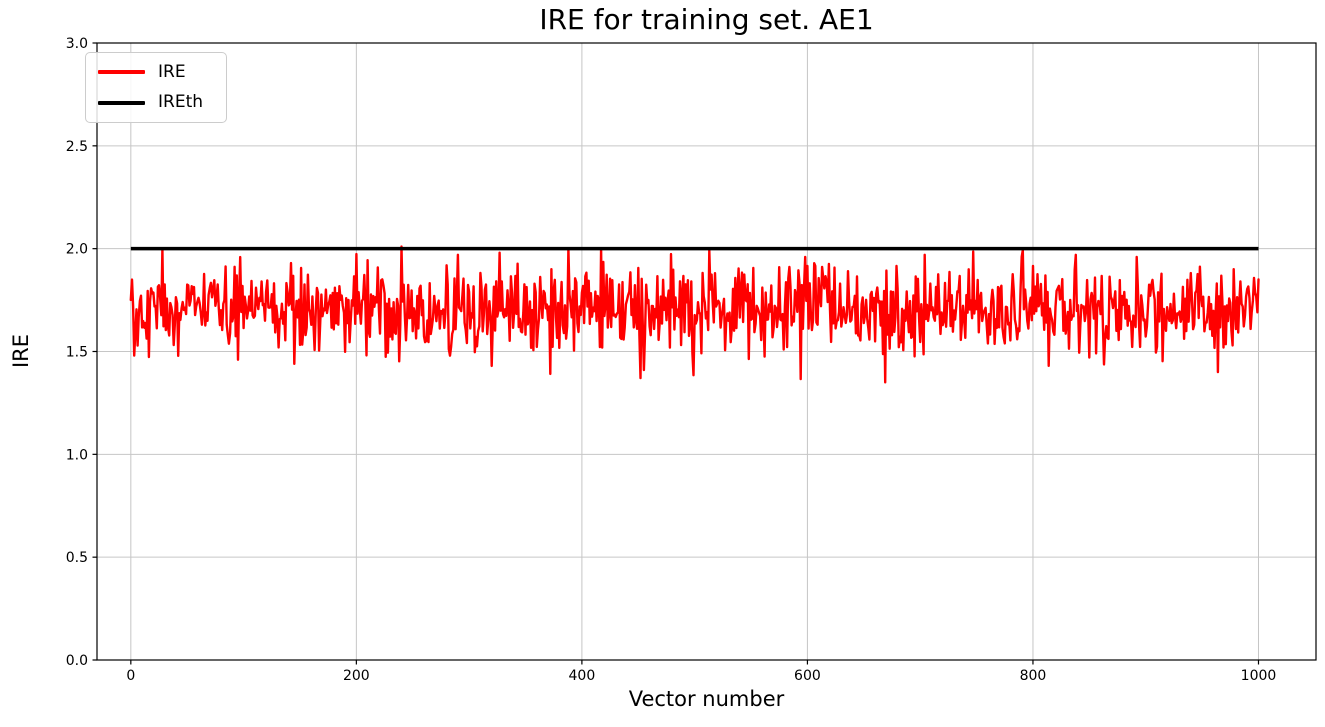 The width and height of the screenshot is (1325, 727). What do you see at coordinates (77, 661) in the screenshot?
I see `y-tick-label: 0.0` at bounding box center [77, 661].